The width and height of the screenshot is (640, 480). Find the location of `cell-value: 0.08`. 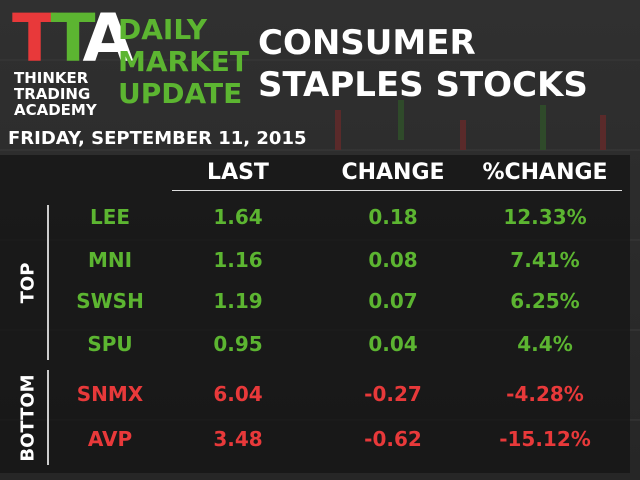

cell-value: 0.08 is located at coordinates (393, 260).